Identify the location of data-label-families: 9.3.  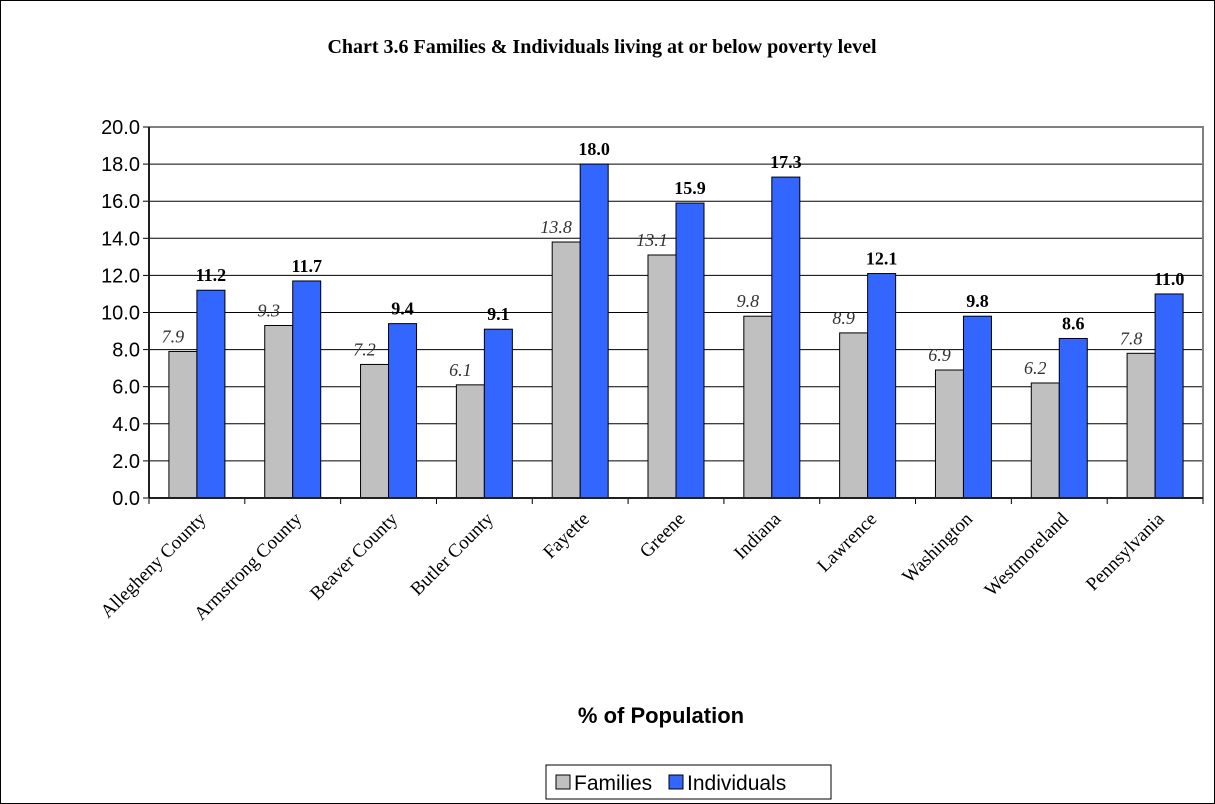
(268, 310).